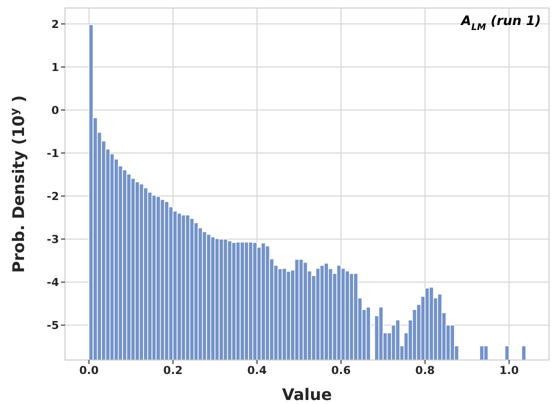  Describe the element at coordinates (55, 67) in the screenshot. I see `y-tick-label: 1` at that location.